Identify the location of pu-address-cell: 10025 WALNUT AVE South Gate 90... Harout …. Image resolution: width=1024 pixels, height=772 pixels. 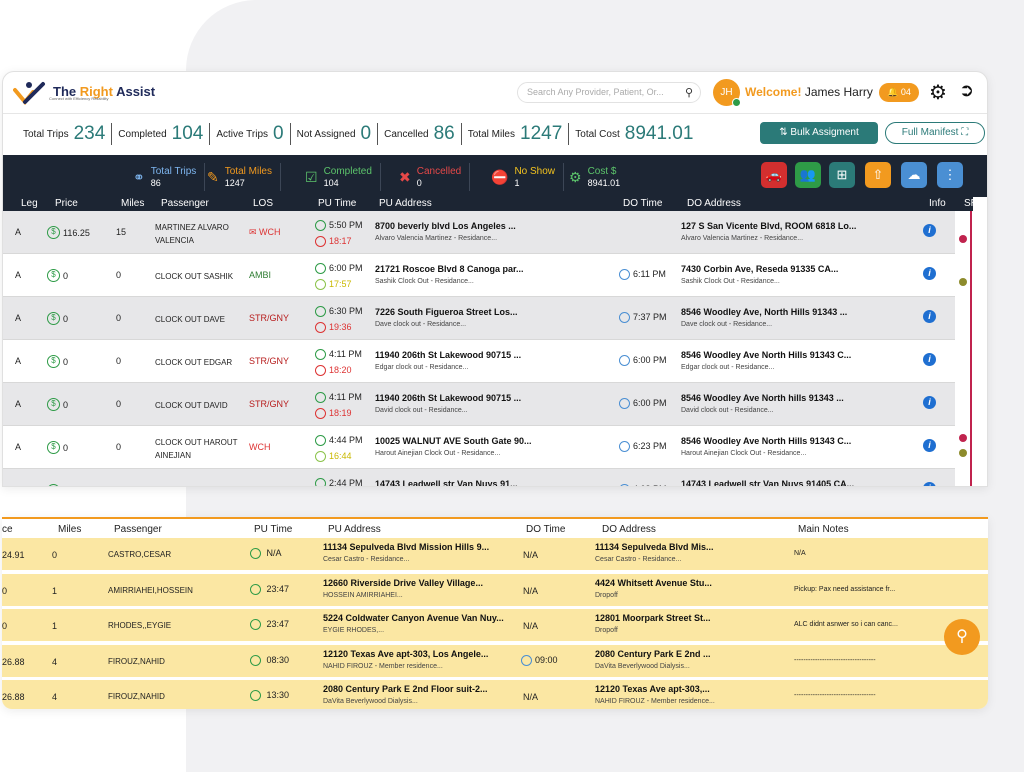
(453, 446).